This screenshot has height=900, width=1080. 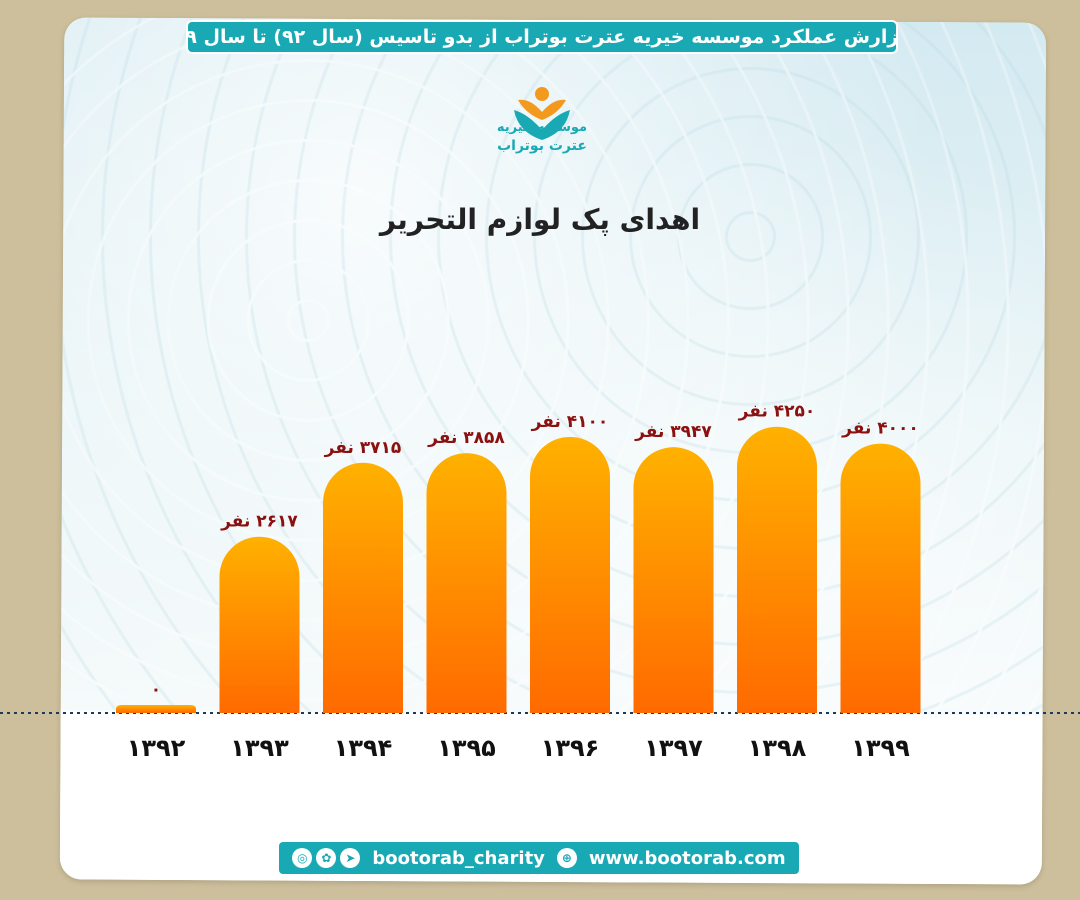 What do you see at coordinates (466, 438) in the screenshot?
I see `value-label-3: ۳۸۵۸ نفر` at bounding box center [466, 438].